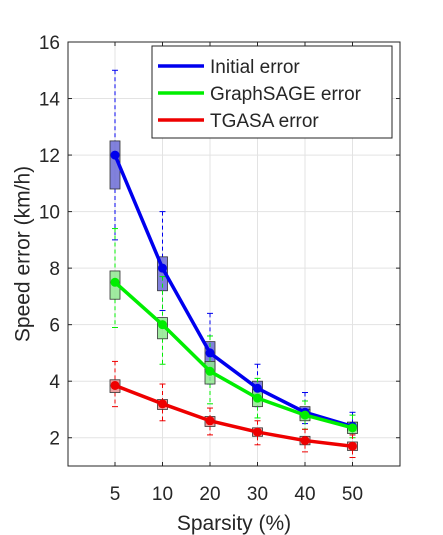 Image resolution: width=443 pixels, height=535 pixels. I want to click on y-tick-label: 4, so click(54, 382).